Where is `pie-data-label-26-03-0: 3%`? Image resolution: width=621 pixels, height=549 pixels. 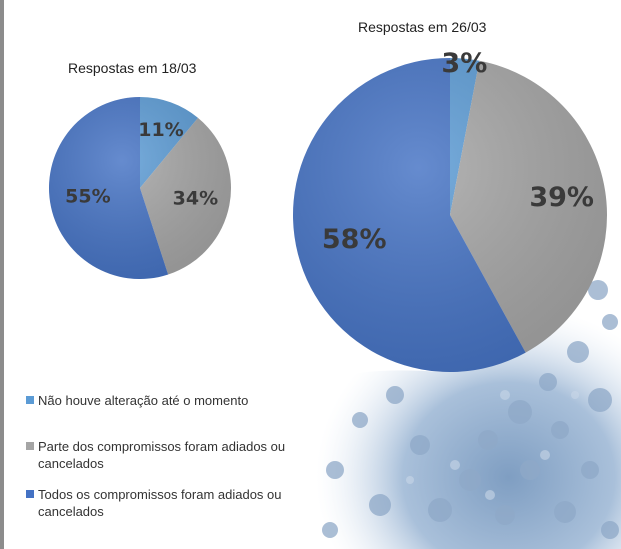
pie-data-label-26-03-0: 3% is located at coordinates (464, 63).